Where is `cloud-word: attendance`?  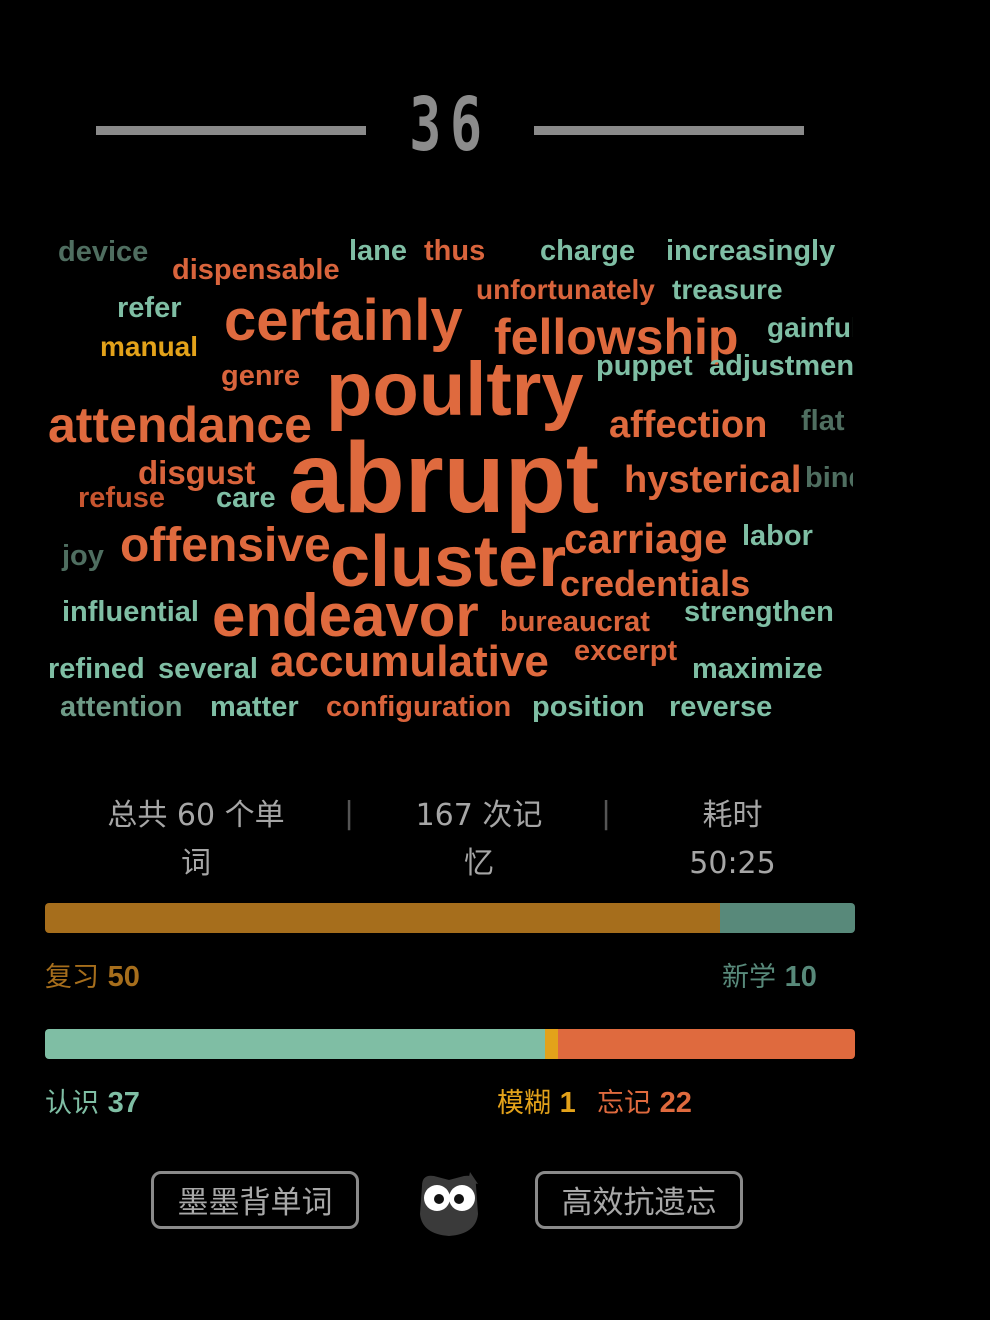
cloud-word: attendance is located at coordinates (180, 425).